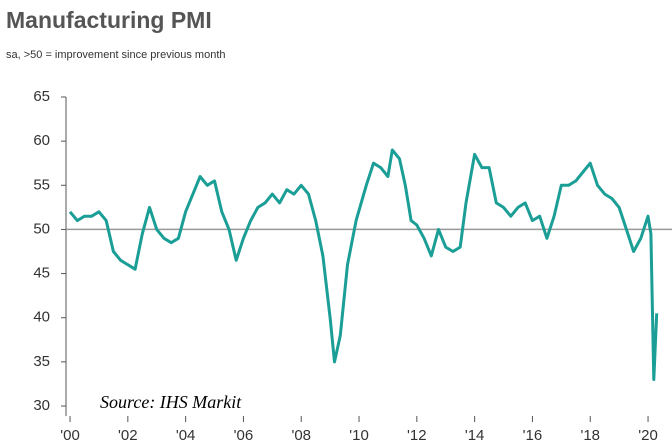 Image resolution: width=672 pixels, height=446 pixels. I want to click on x-tick-label: '16, so click(533, 435).